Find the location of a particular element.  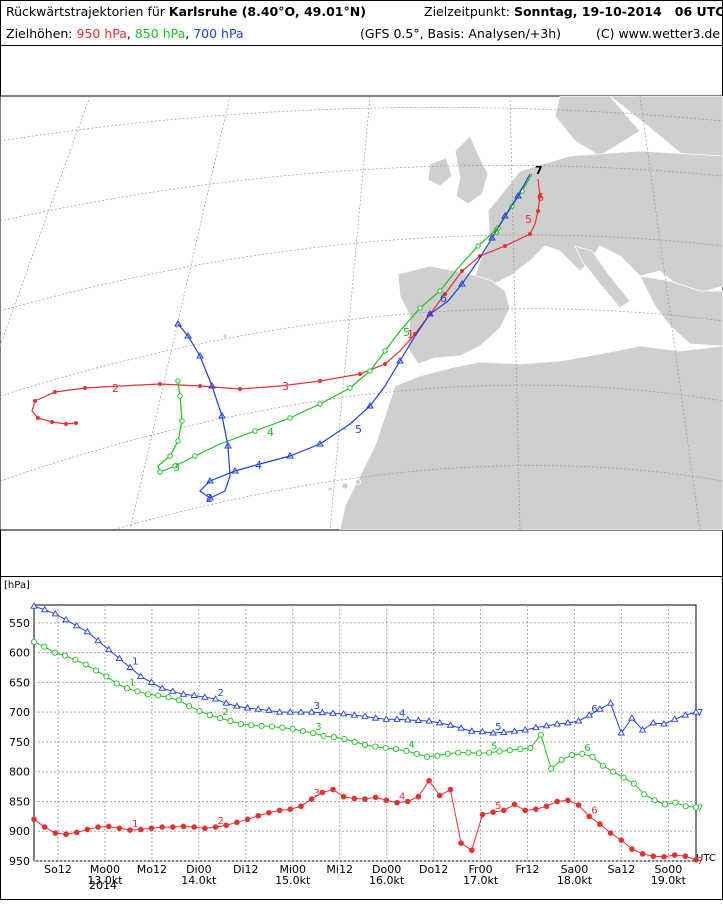

y-tick-label: 650 is located at coordinates (19, 682).